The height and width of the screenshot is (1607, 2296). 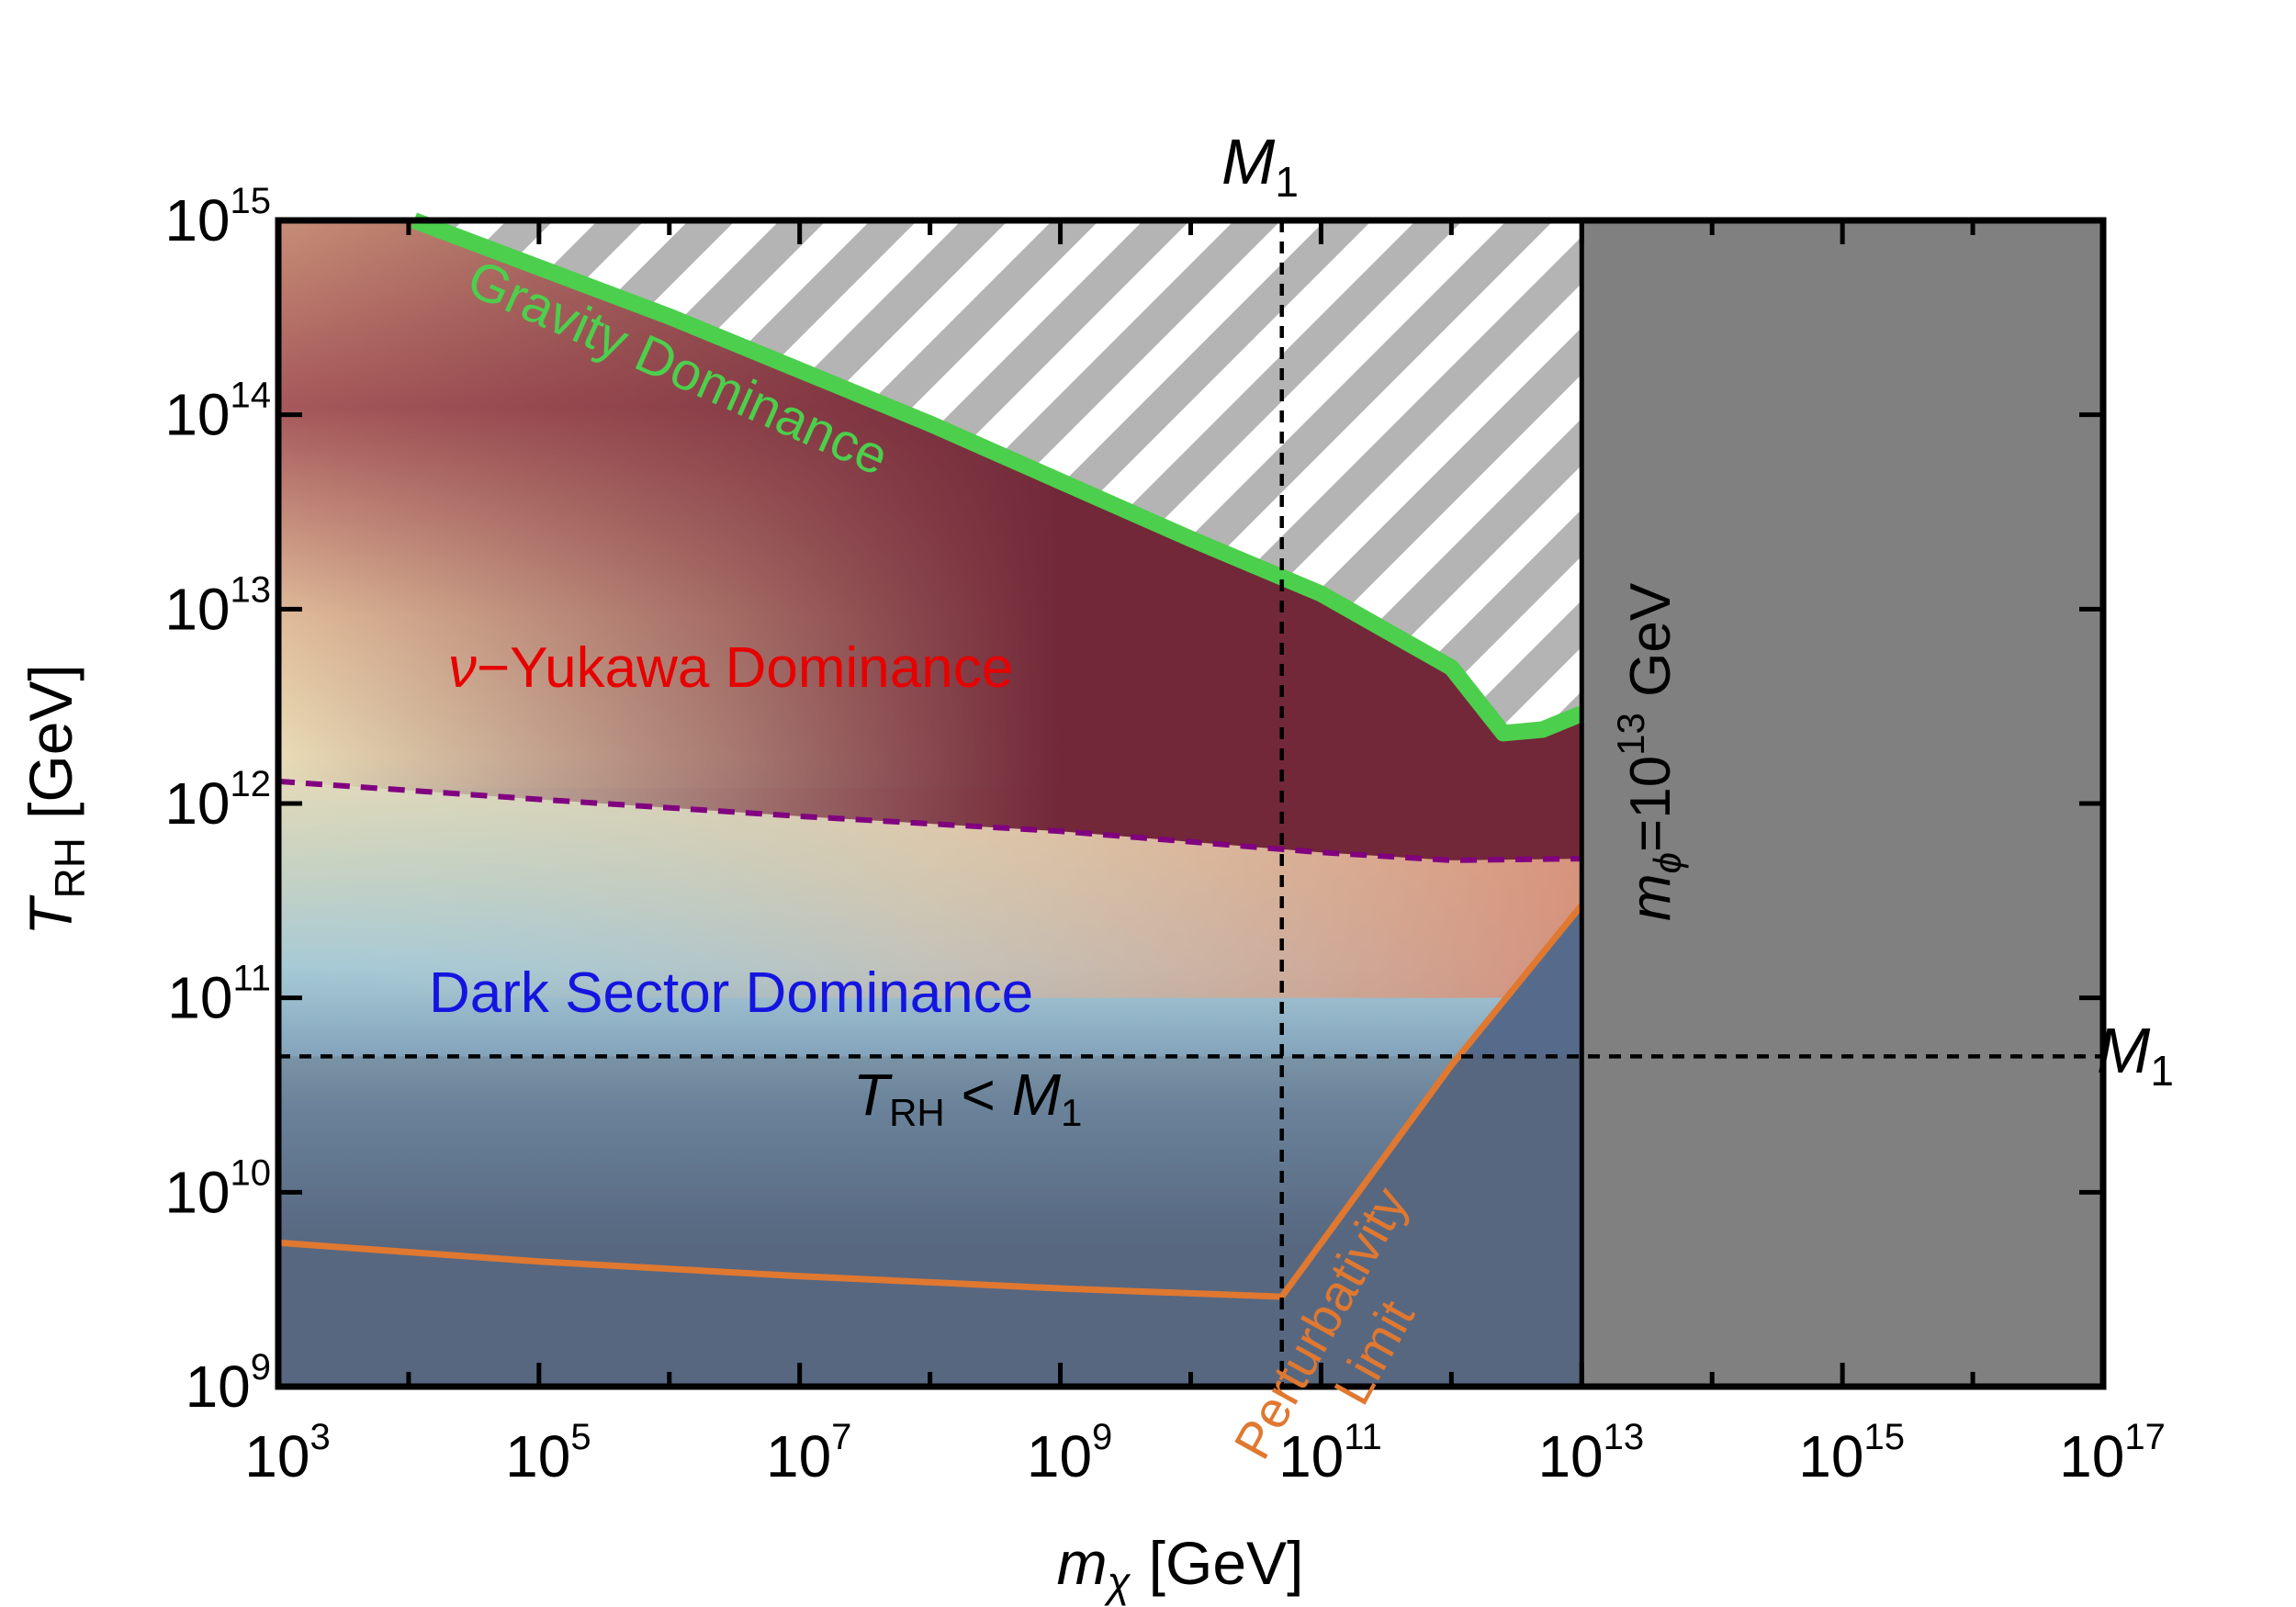 I want to click on m1-top-label: M1, so click(x=1260, y=166).